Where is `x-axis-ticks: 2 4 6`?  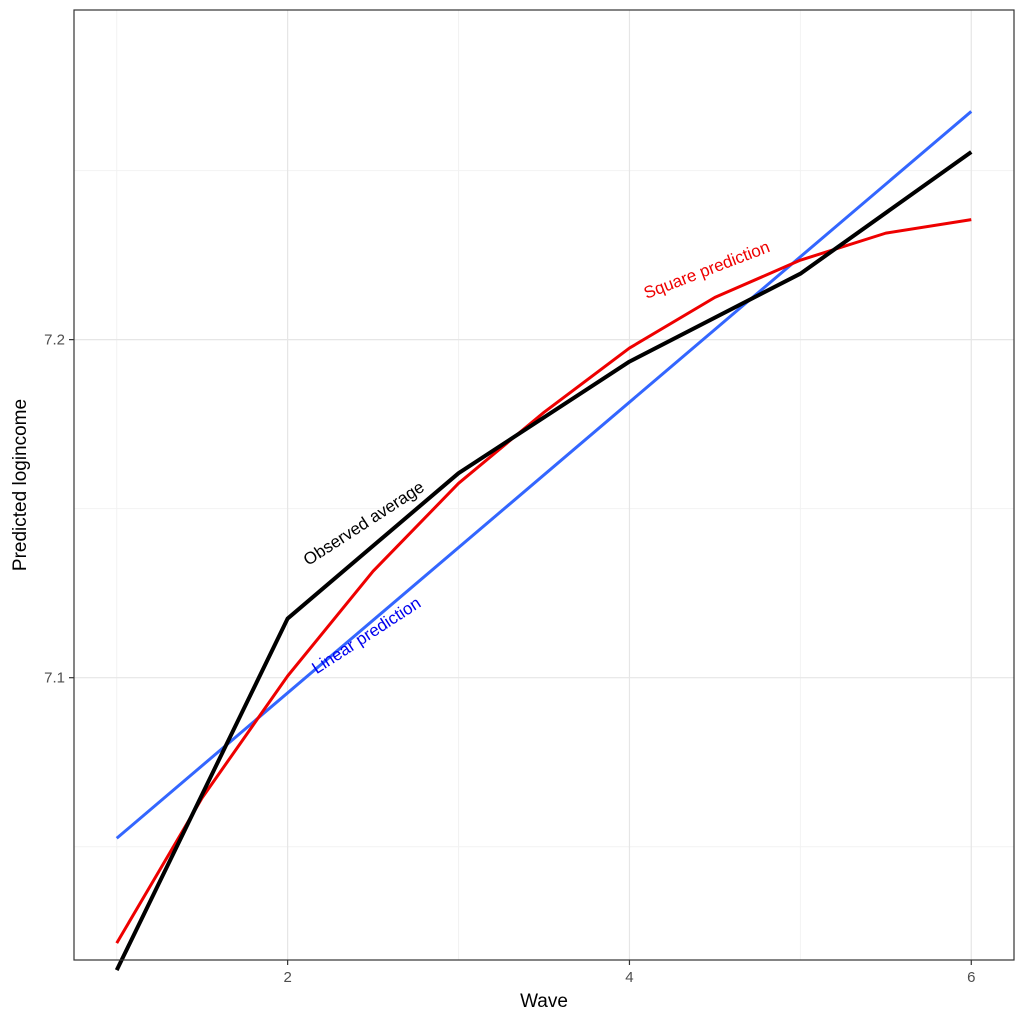 x-axis-ticks: 2 4 6 is located at coordinates (629, 973).